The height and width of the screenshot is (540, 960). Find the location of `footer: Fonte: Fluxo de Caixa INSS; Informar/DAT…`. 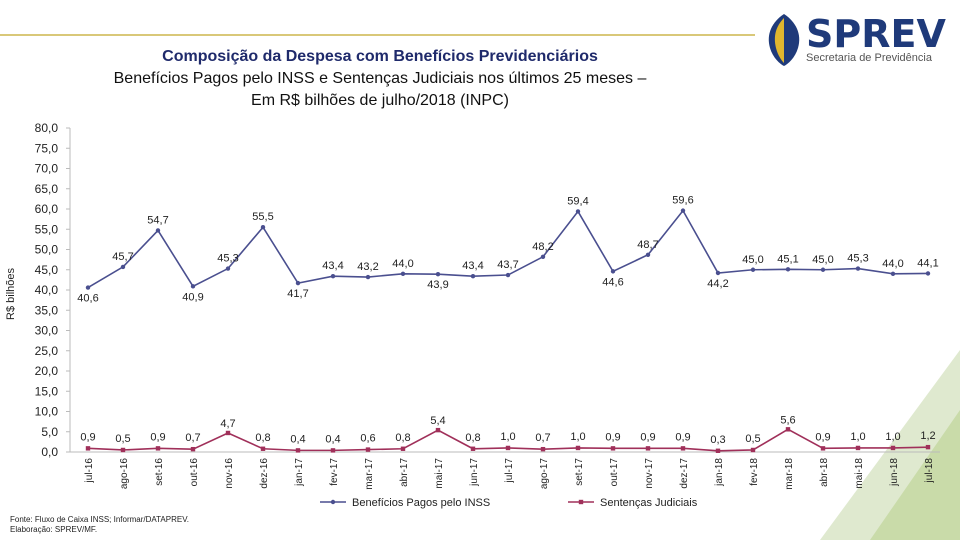

footer: Fonte: Fluxo de Caixa INSS; Informar/DAT… is located at coordinates (99, 525).